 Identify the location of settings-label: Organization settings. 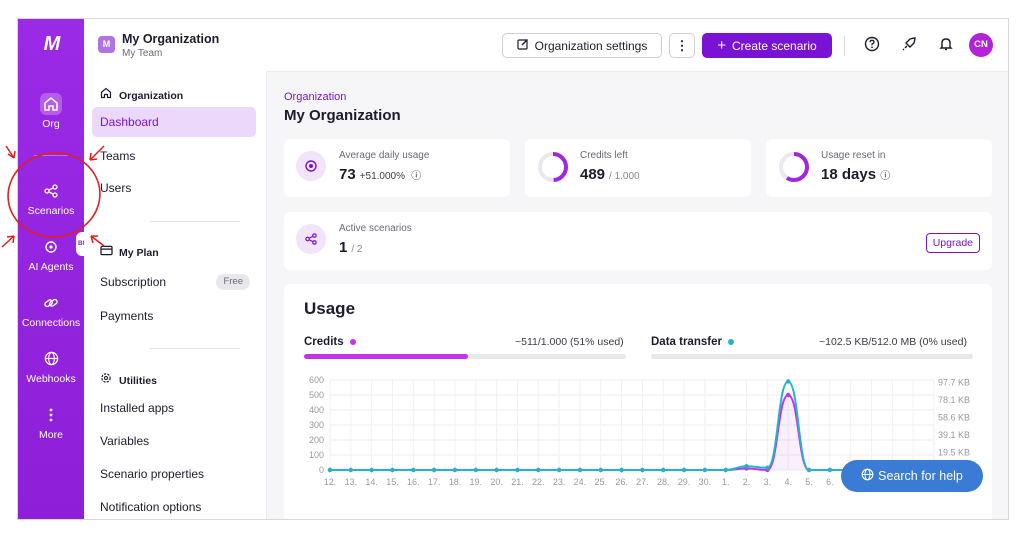
(591, 46).